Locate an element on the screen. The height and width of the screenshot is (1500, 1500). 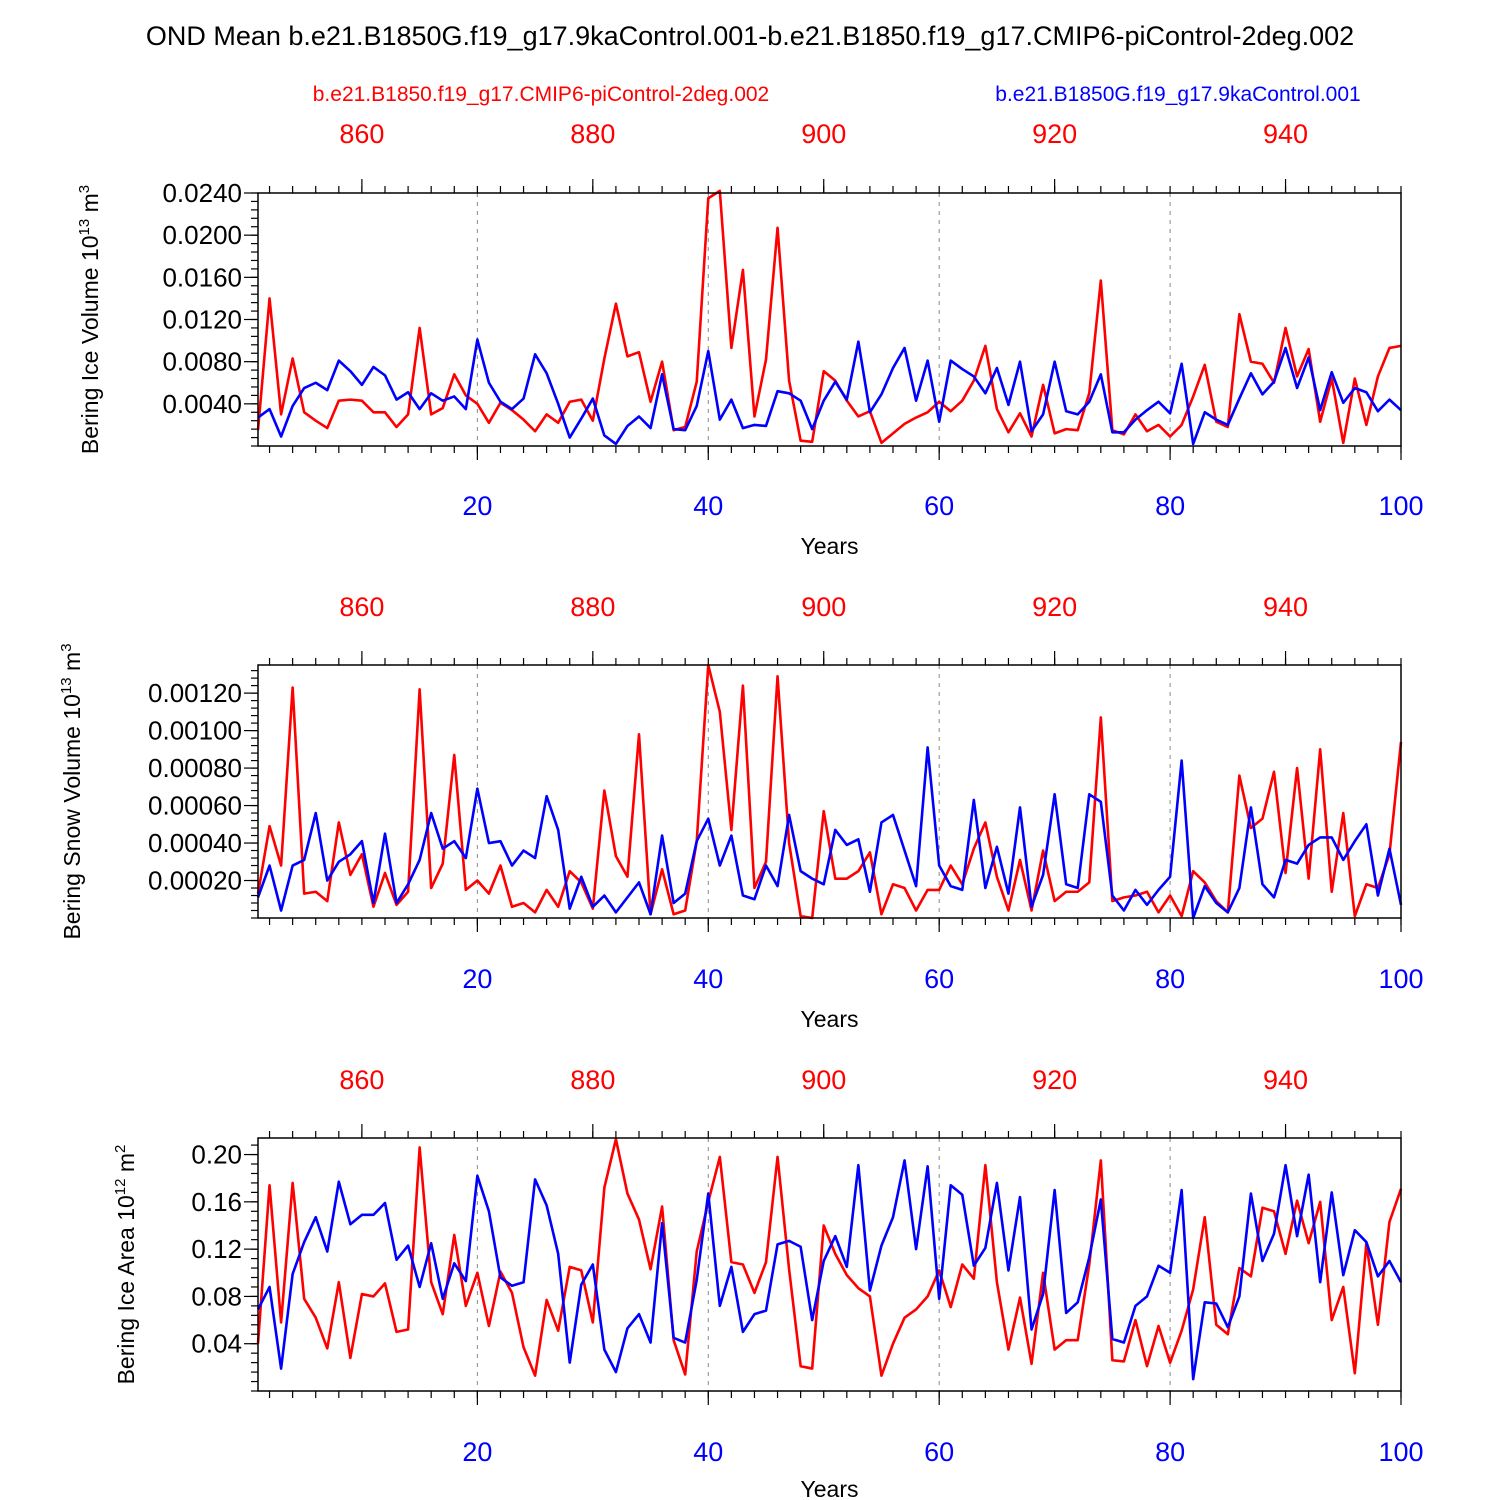
y-axis-label: Bering Snow Volume 1013 m3 is located at coordinates (71, 791).